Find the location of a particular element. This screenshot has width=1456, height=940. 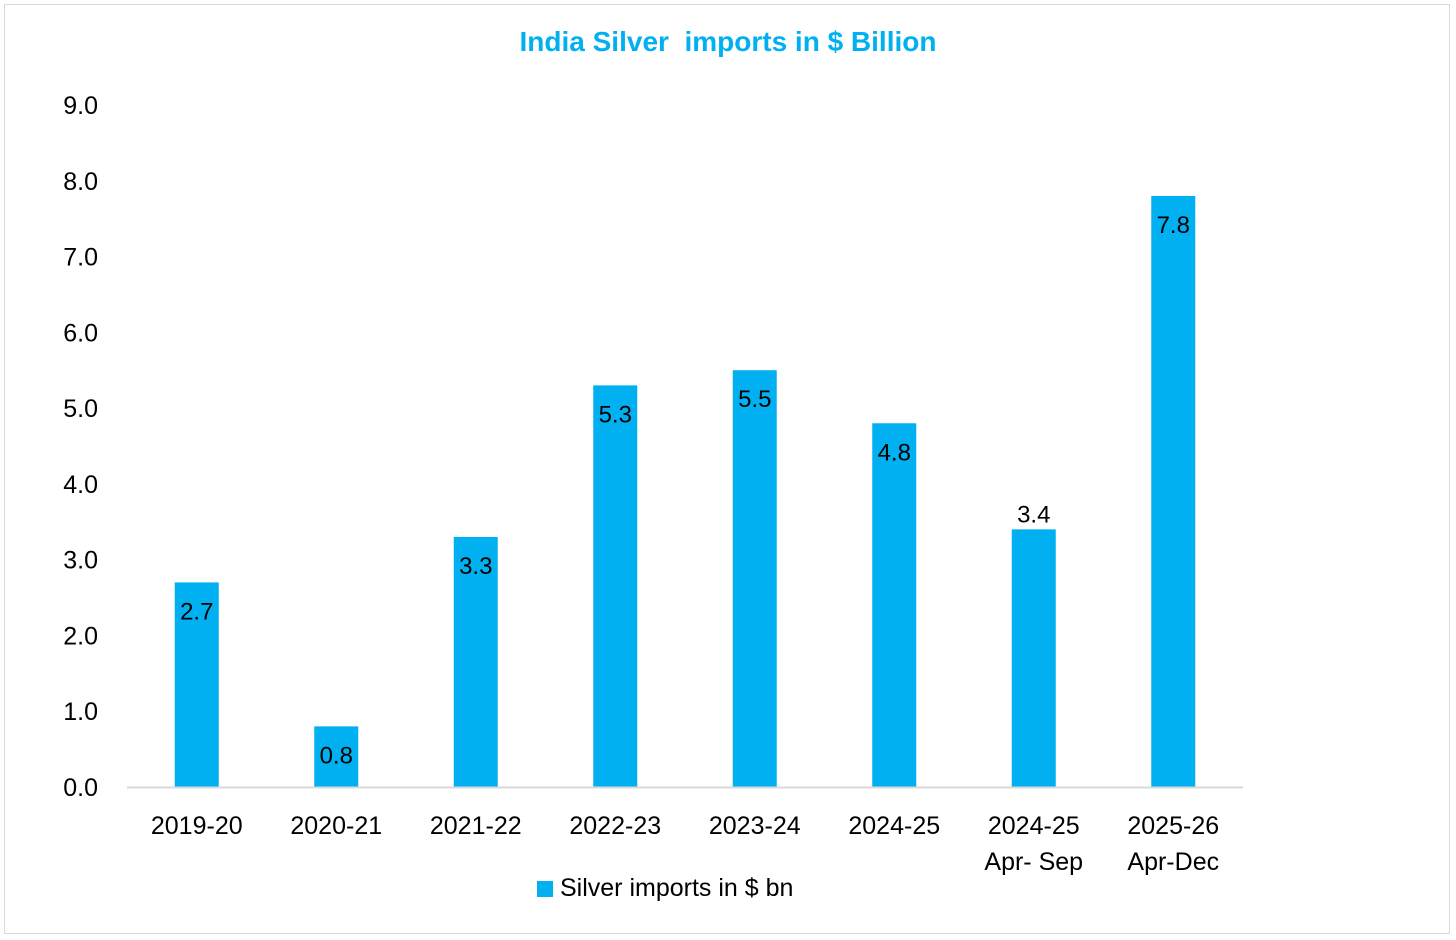

y-tick-label: 5.0 is located at coordinates (80, 409).